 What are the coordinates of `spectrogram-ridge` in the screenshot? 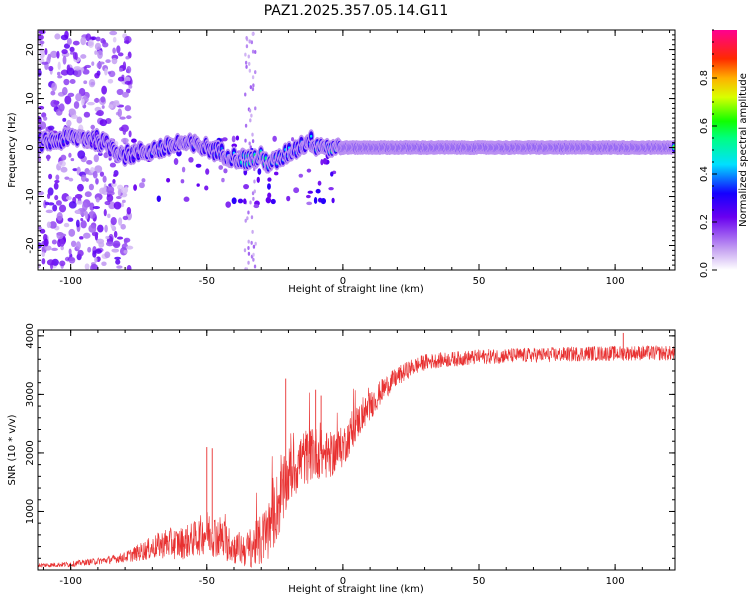 It's located at (356, 150).